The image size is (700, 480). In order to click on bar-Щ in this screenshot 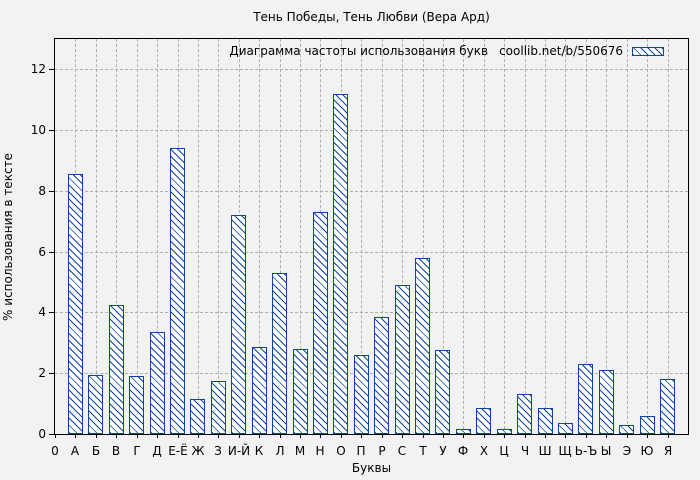, I will do `click(565, 428)`.